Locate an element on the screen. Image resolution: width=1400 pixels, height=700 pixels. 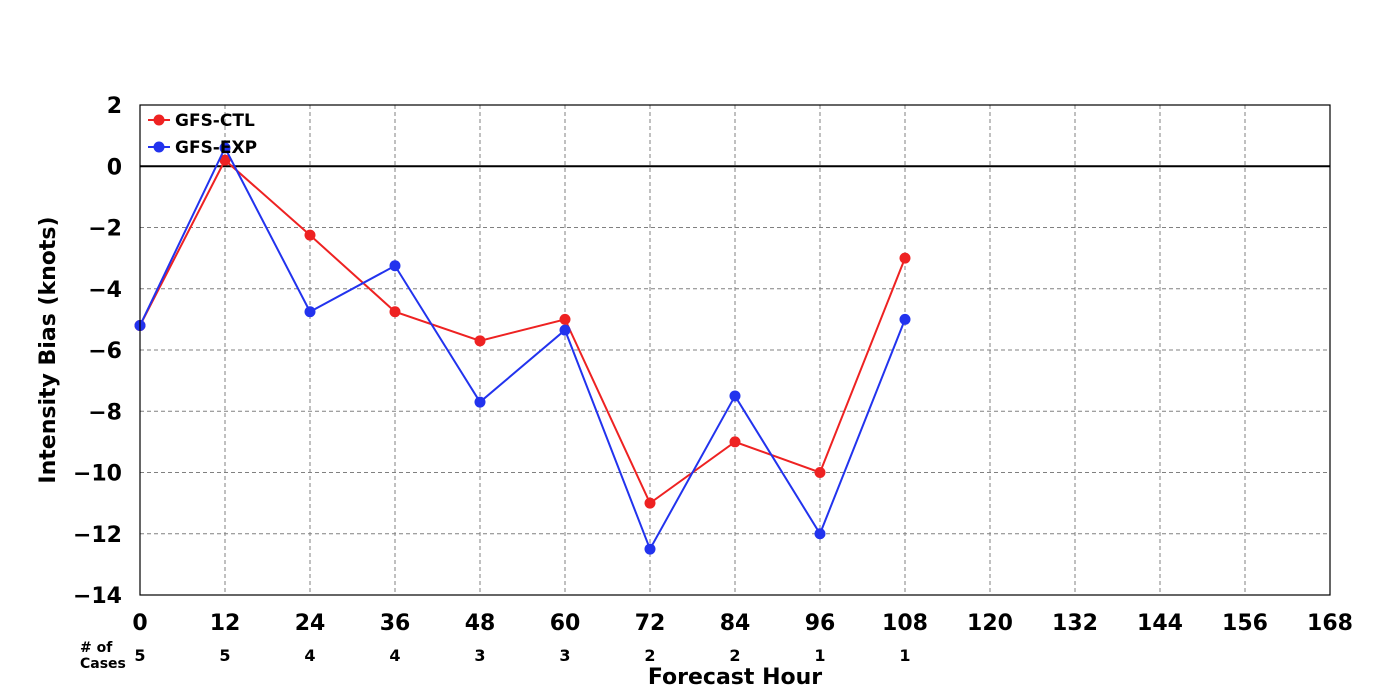
y-tick-label: −10 is located at coordinates (97, 474).